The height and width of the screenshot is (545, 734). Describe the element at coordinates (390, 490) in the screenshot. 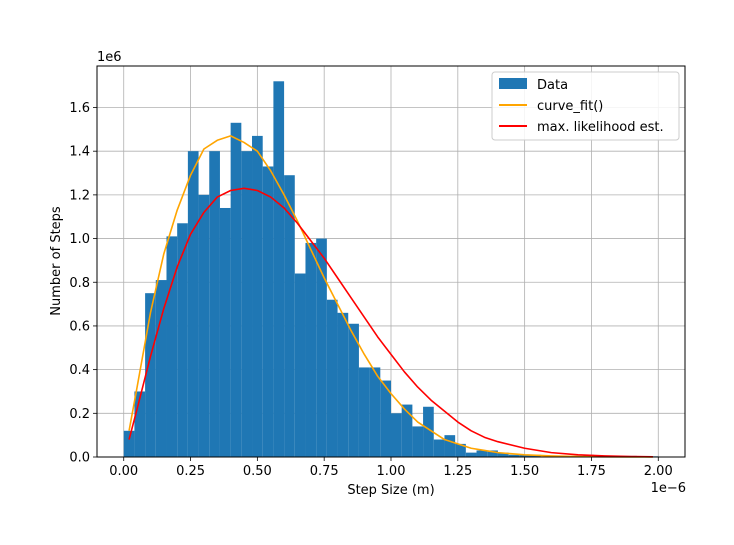

I see `x-axis-label: Step Size (m)` at that location.